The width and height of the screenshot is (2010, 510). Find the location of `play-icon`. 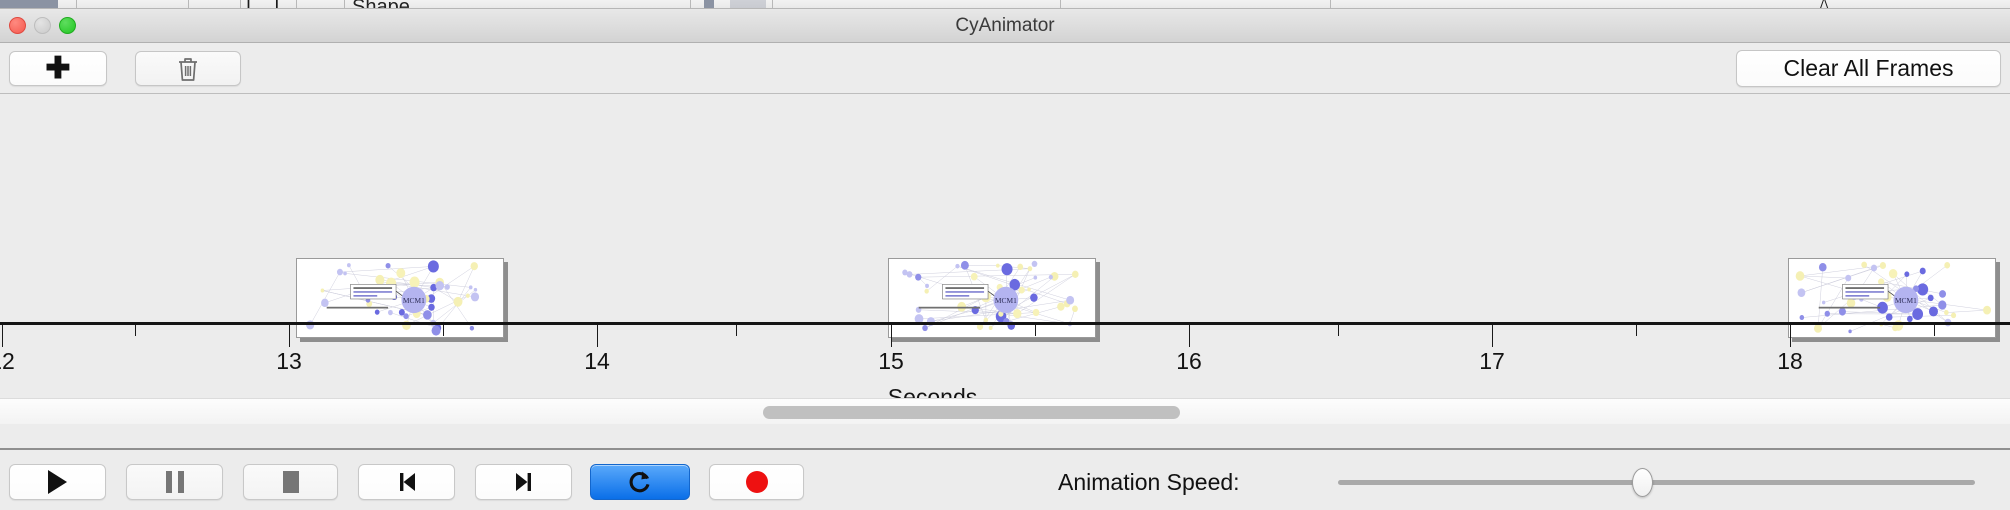

play-icon is located at coordinates (57, 482).